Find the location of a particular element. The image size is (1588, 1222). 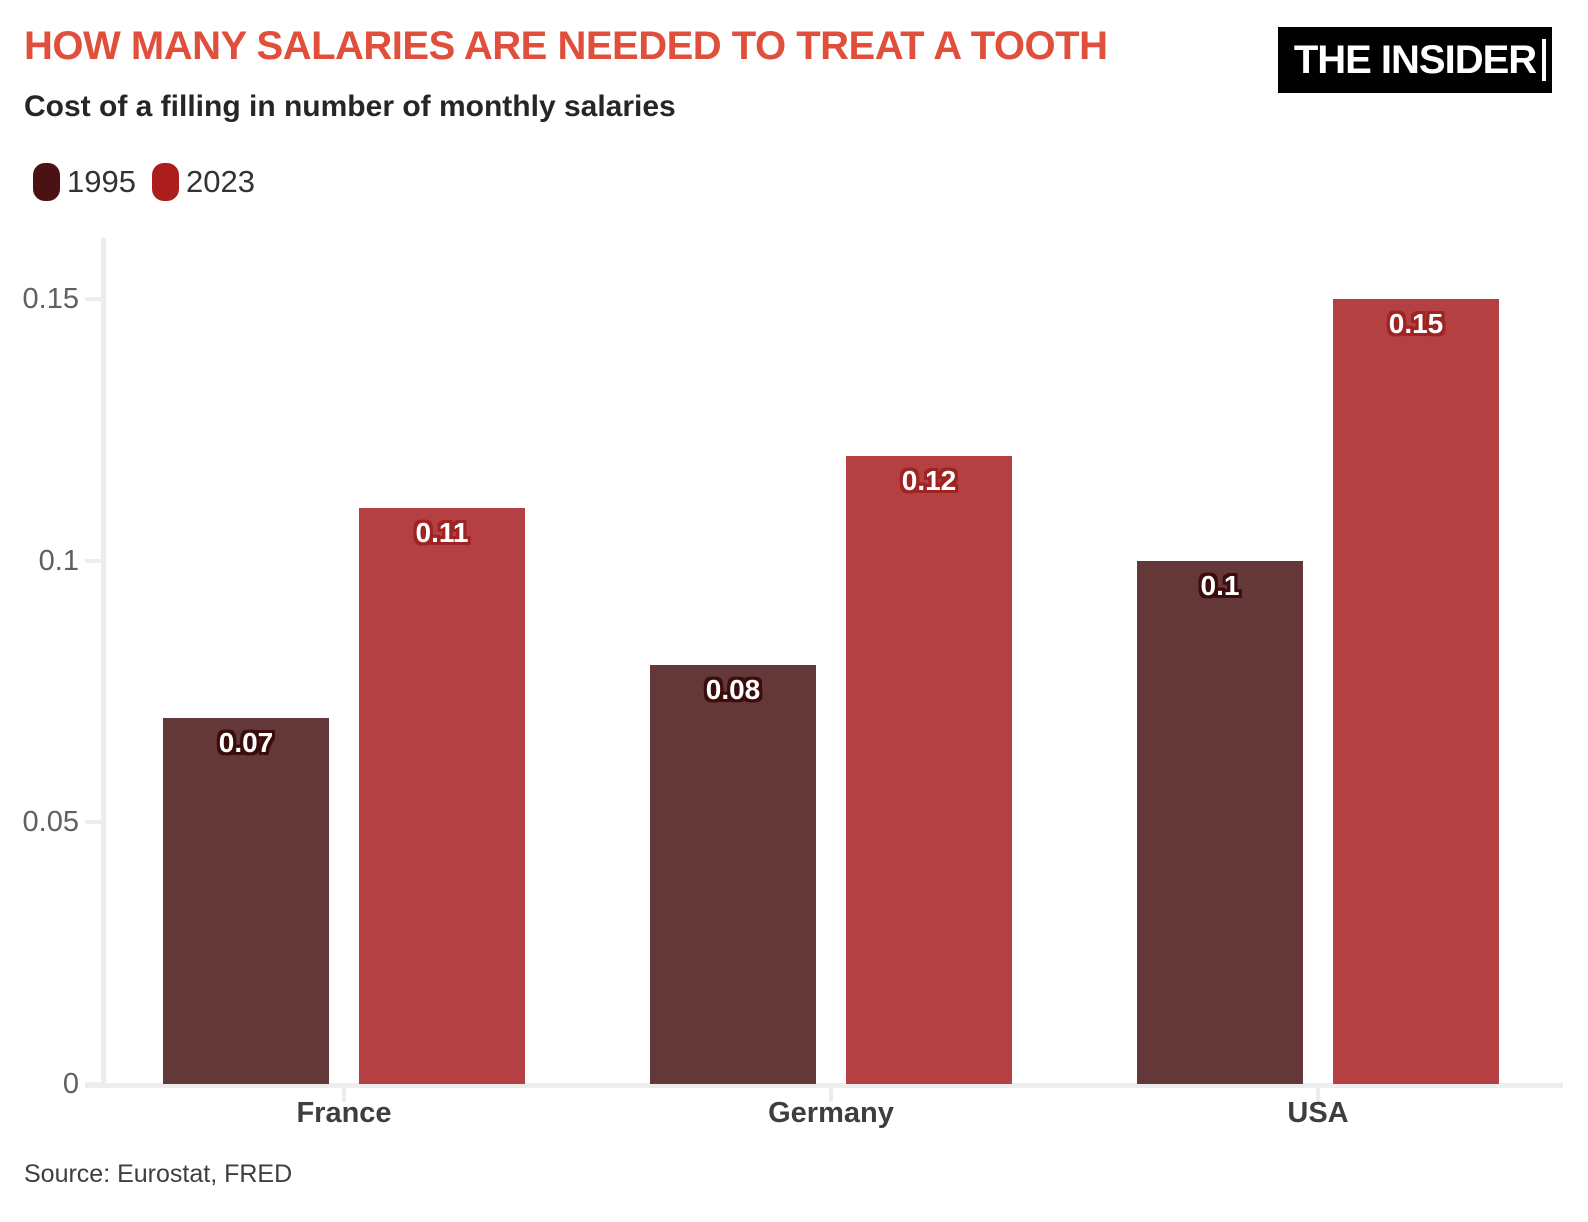

x-axis-label-france: France is located at coordinates (344, 1113).